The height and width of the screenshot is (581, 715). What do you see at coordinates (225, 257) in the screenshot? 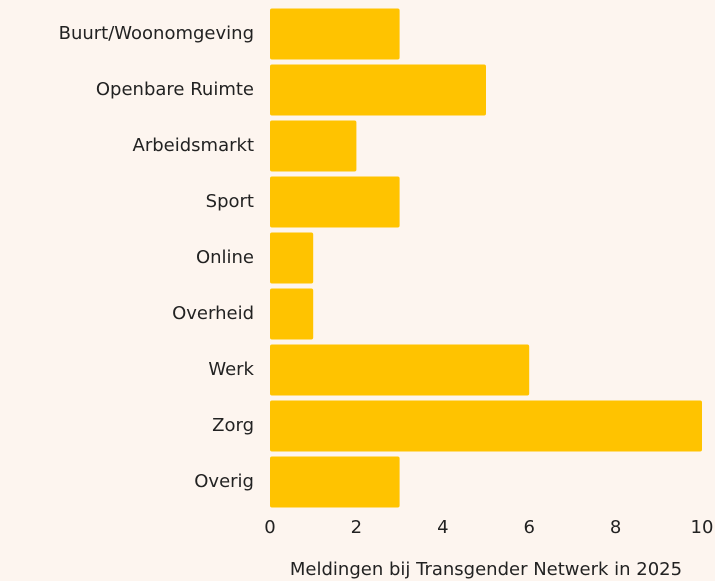
I see `y-tick-label: Online` at bounding box center [225, 257].